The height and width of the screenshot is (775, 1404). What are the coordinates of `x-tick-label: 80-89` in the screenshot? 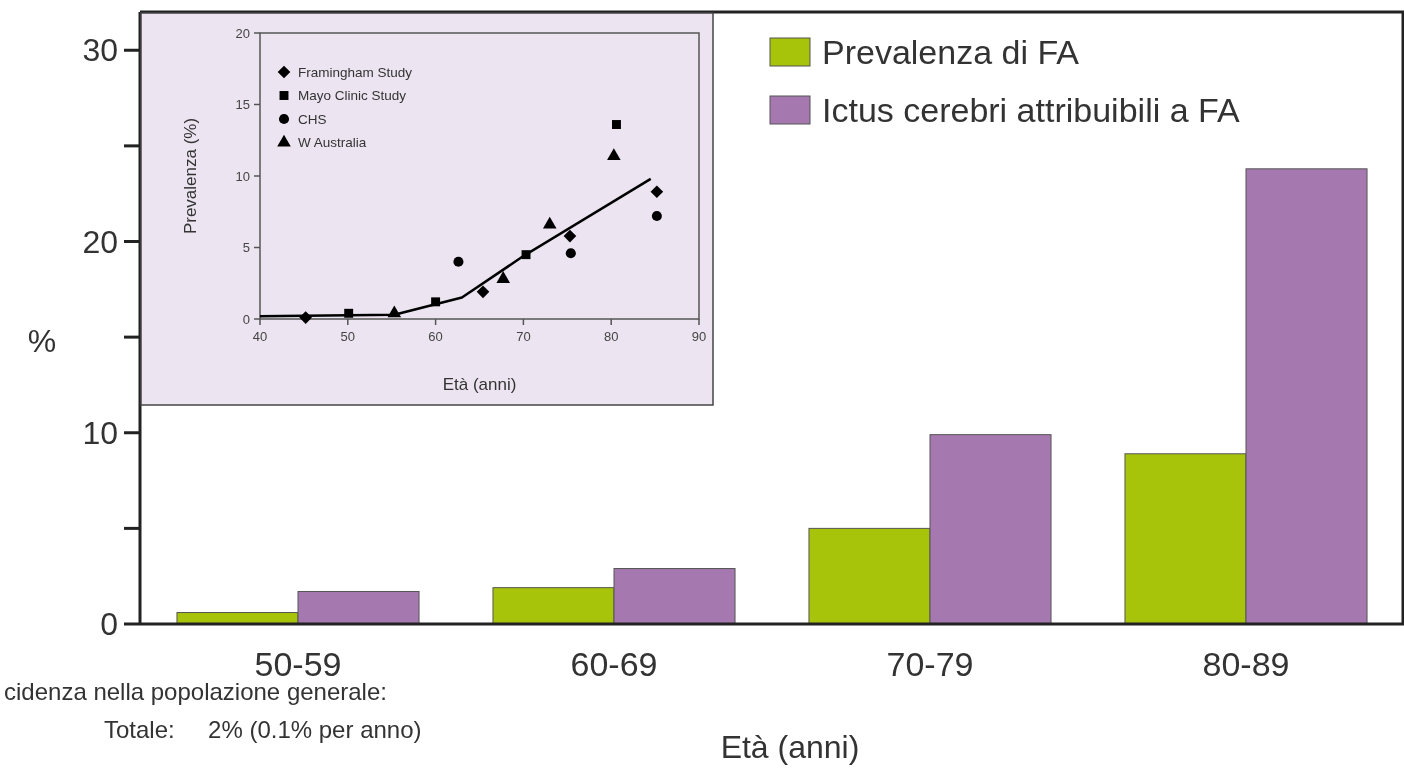 It's located at (1246, 664).